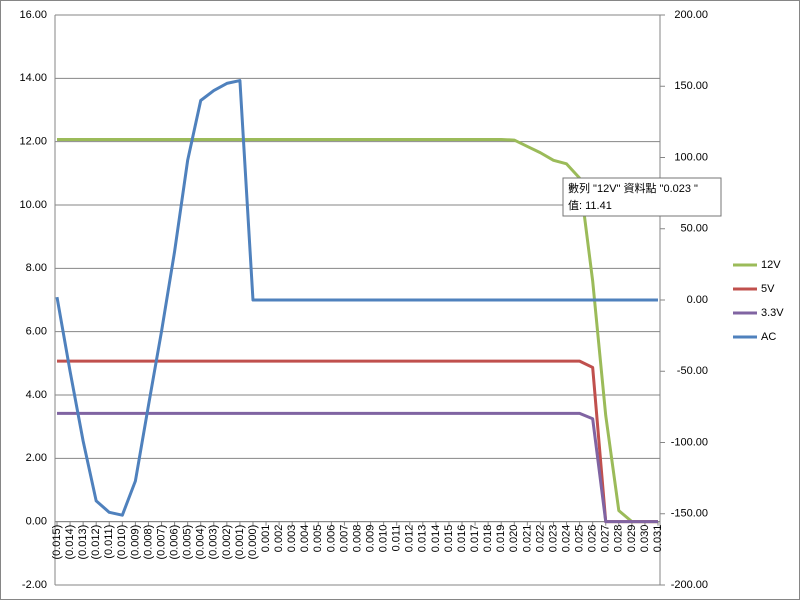 This screenshot has height=600, width=800. Describe the element at coordinates (692, 371) in the screenshot. I see `y2-tick-label: -50.00` at that location.